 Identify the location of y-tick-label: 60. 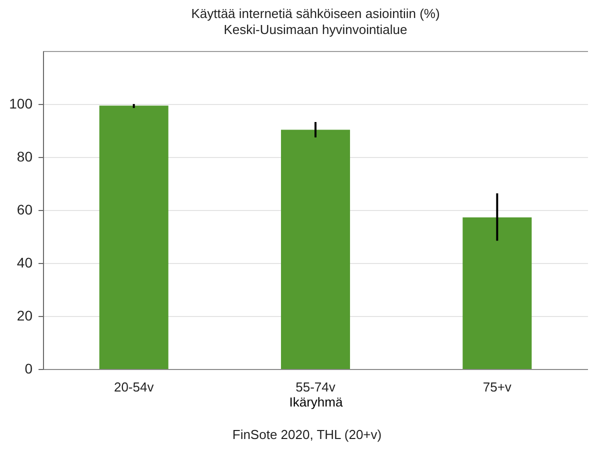
(24, 210).